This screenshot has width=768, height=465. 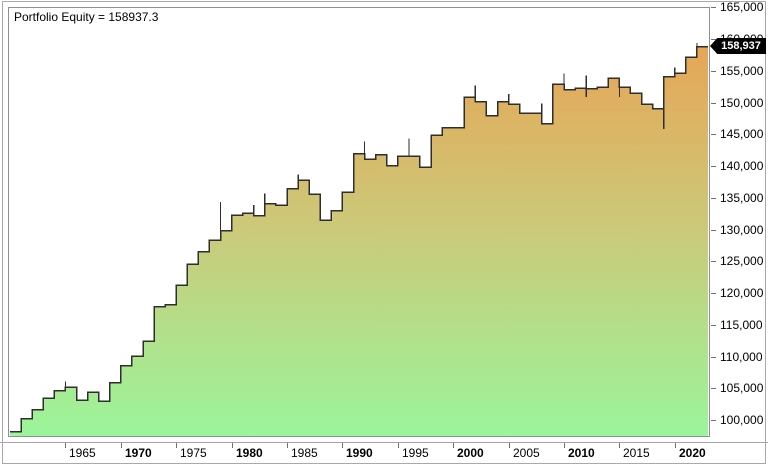 I want to click on y-axis-tick-label: 155,000, so click(x=742, y=71).